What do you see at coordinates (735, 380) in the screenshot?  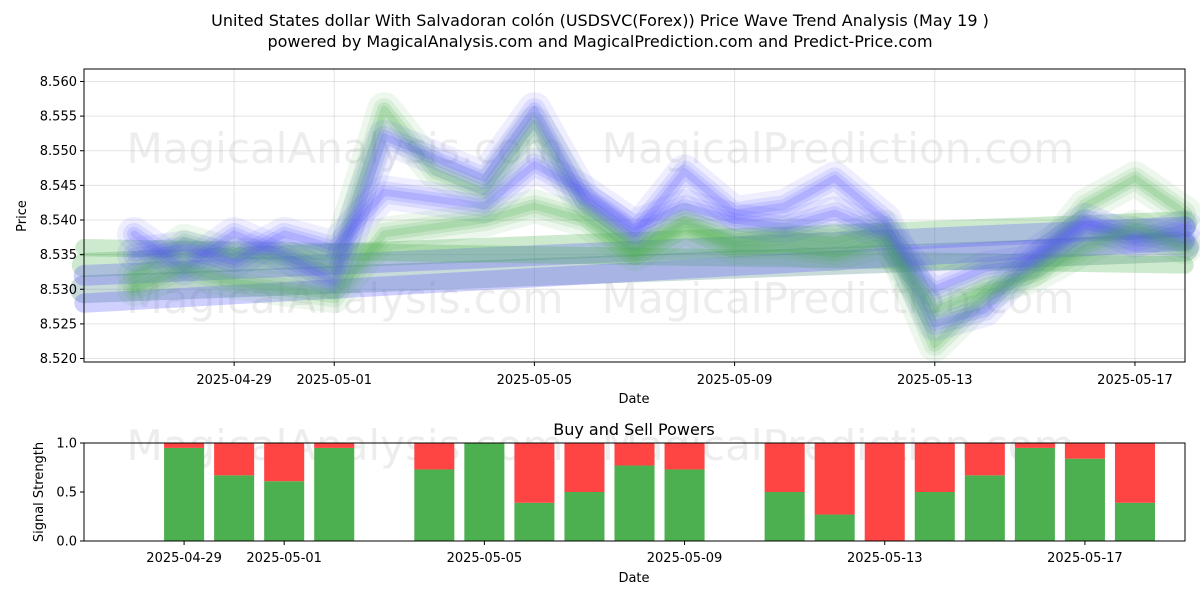 I see `price-x-tick-label: 2025-05-09` at bounding box center [735, 380].